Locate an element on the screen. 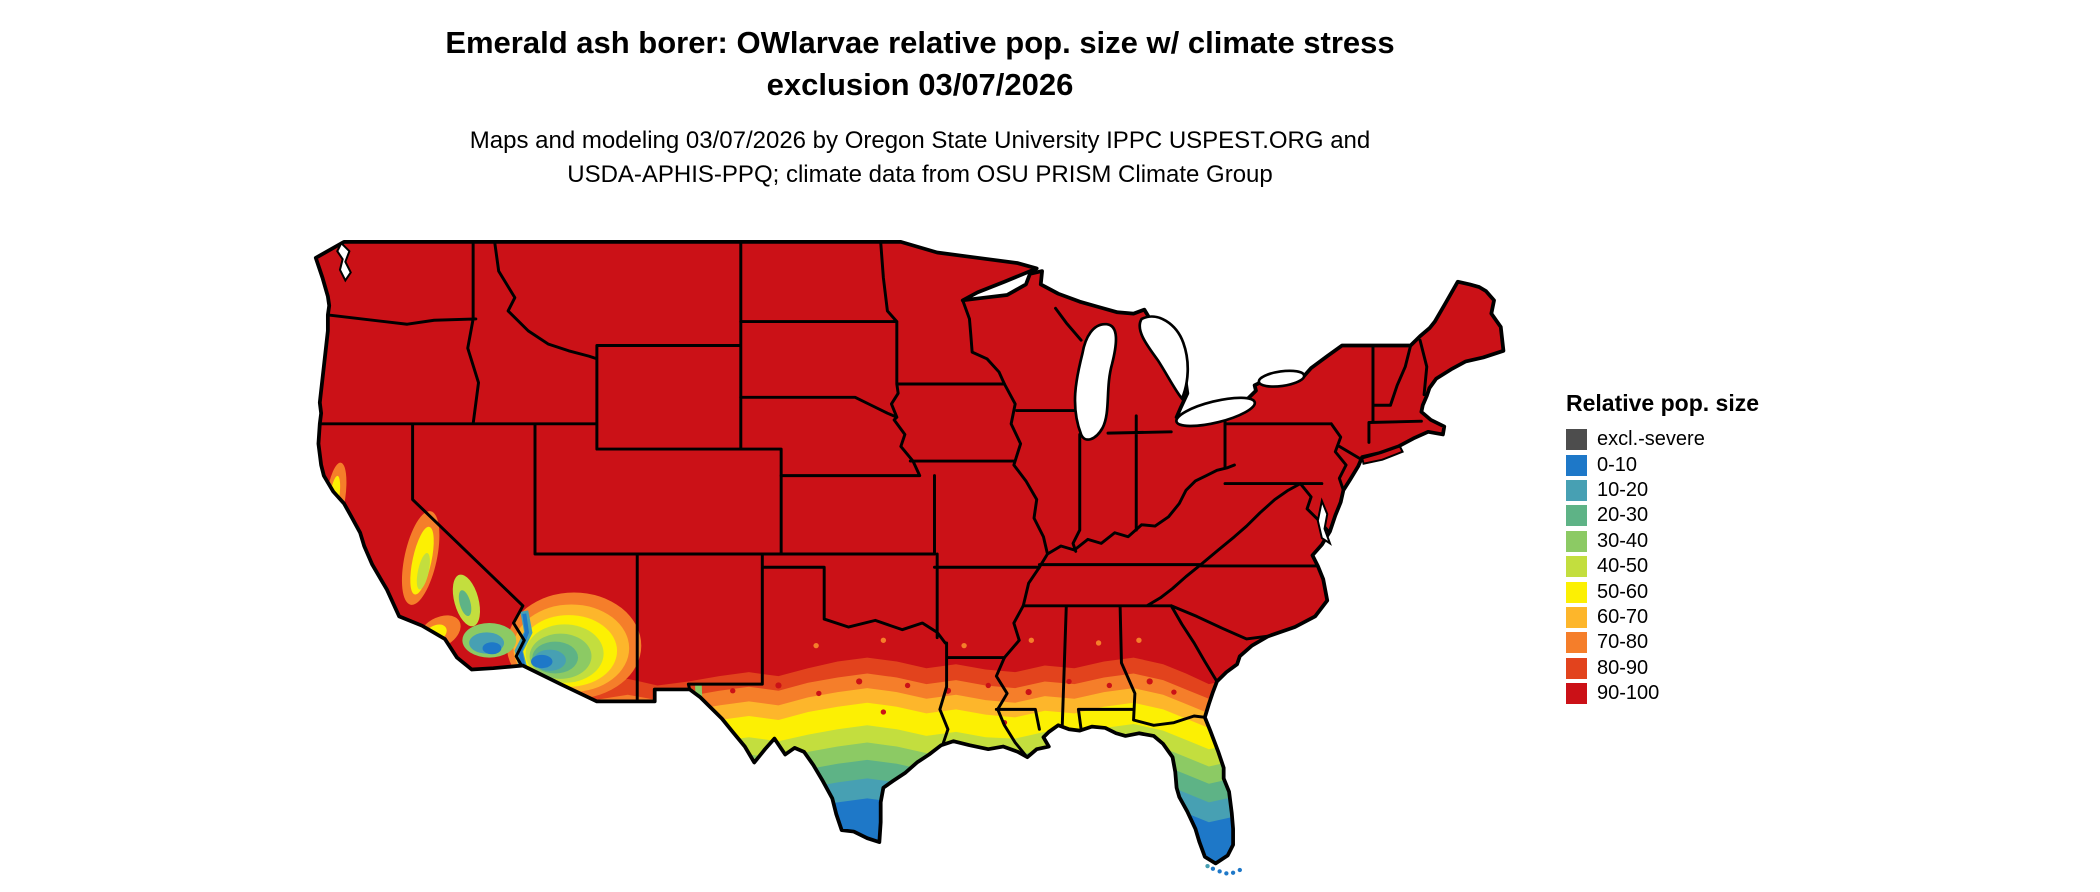 Image resolution: width=2100 pixels, height=892 pixels. title-line-2: exclusion 03/07/2026 is located at coordinates (920, 84).